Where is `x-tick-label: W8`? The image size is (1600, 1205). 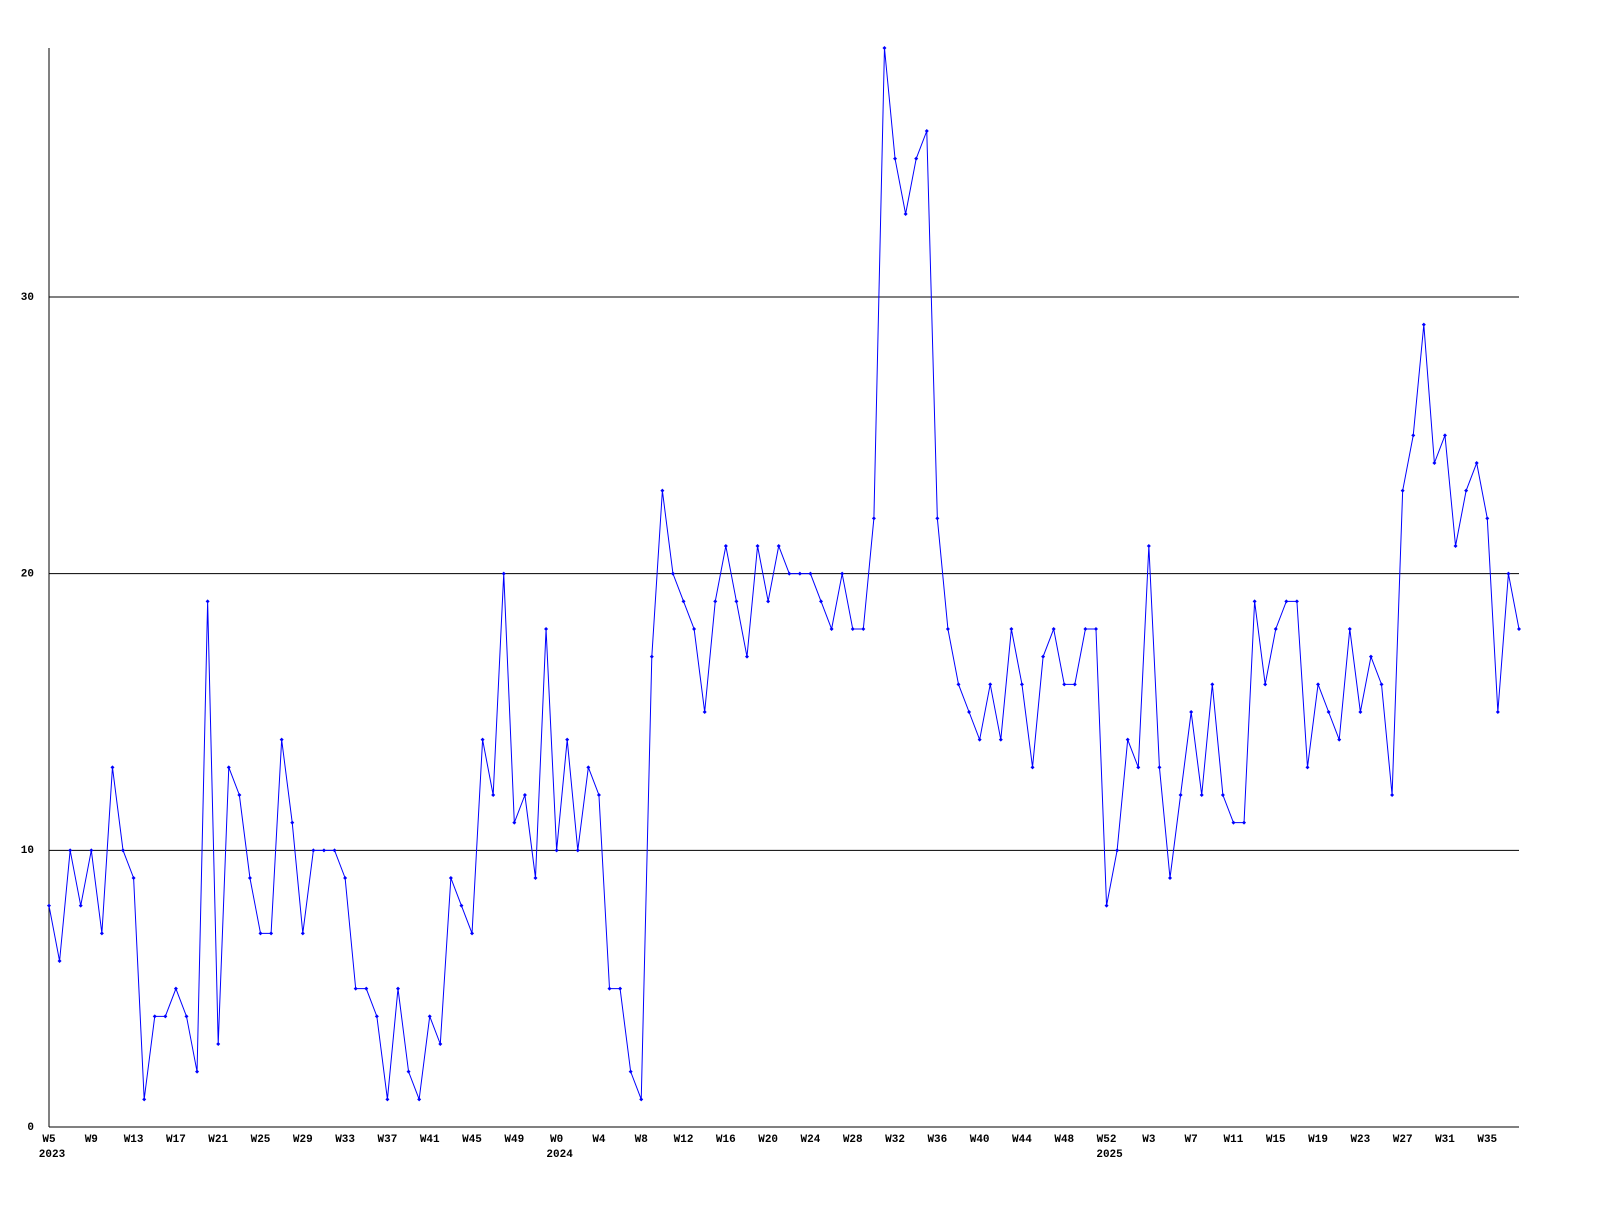
x-tick-label: W8 is located at coordinates (642, 1140).